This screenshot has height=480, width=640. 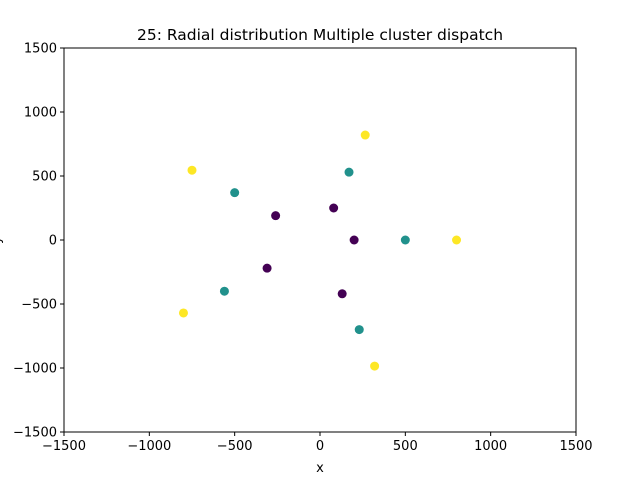 I want to click on y-tick-label: 1500, so click(x=40, y=49).